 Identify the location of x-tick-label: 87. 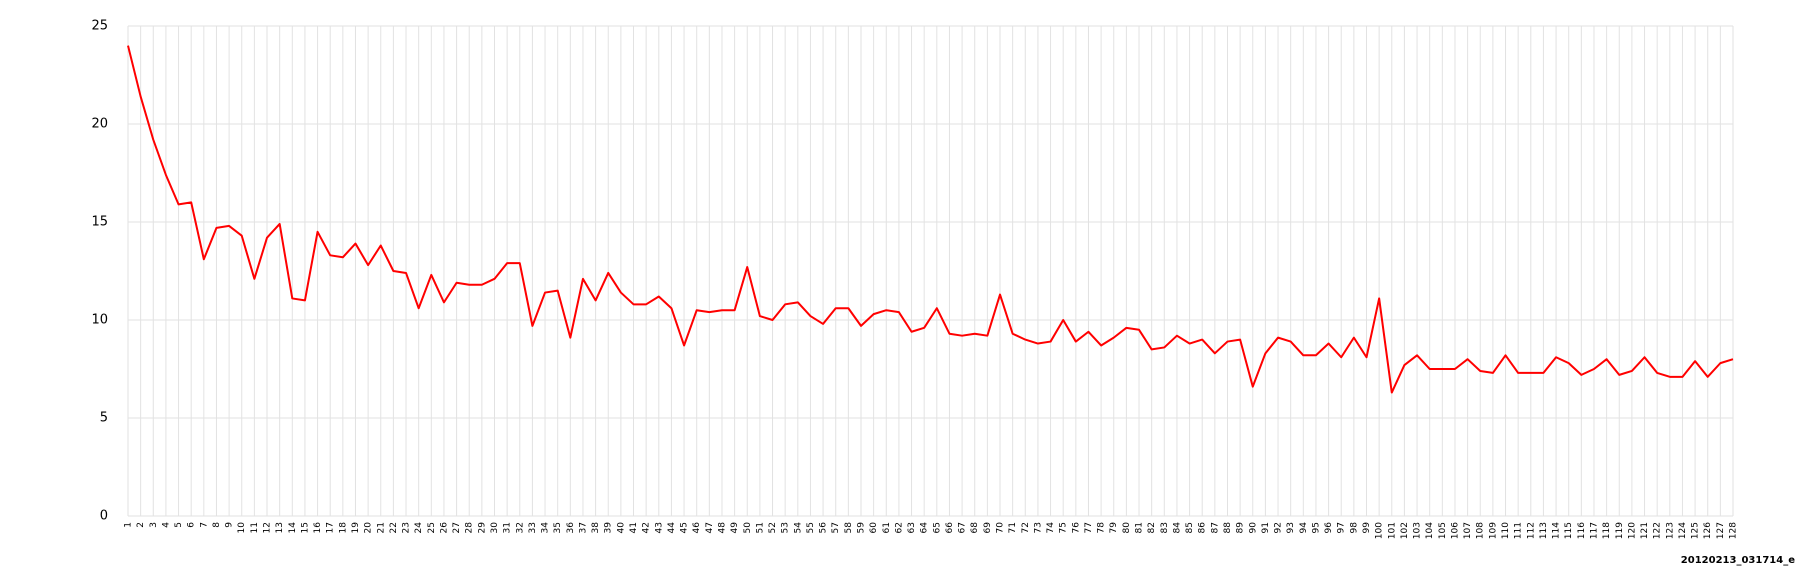
(1215, 527).